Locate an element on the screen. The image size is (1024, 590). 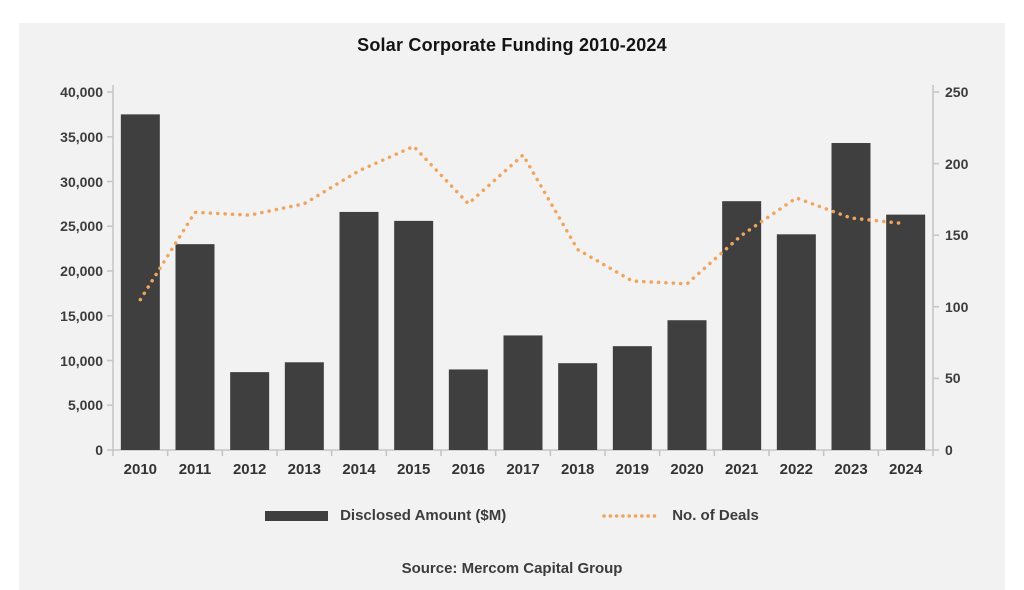
x-axis-label-2014: 2014 is located at coordinates (359, 469).